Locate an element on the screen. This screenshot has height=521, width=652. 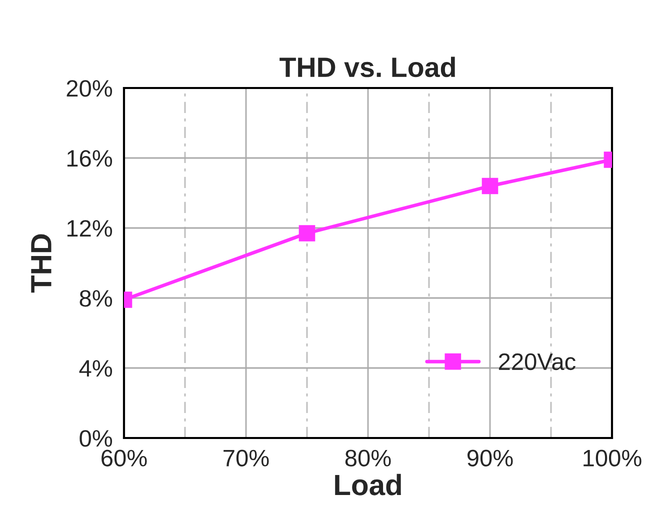
x-tick-label: 70% is located at coordinates (246, 458).